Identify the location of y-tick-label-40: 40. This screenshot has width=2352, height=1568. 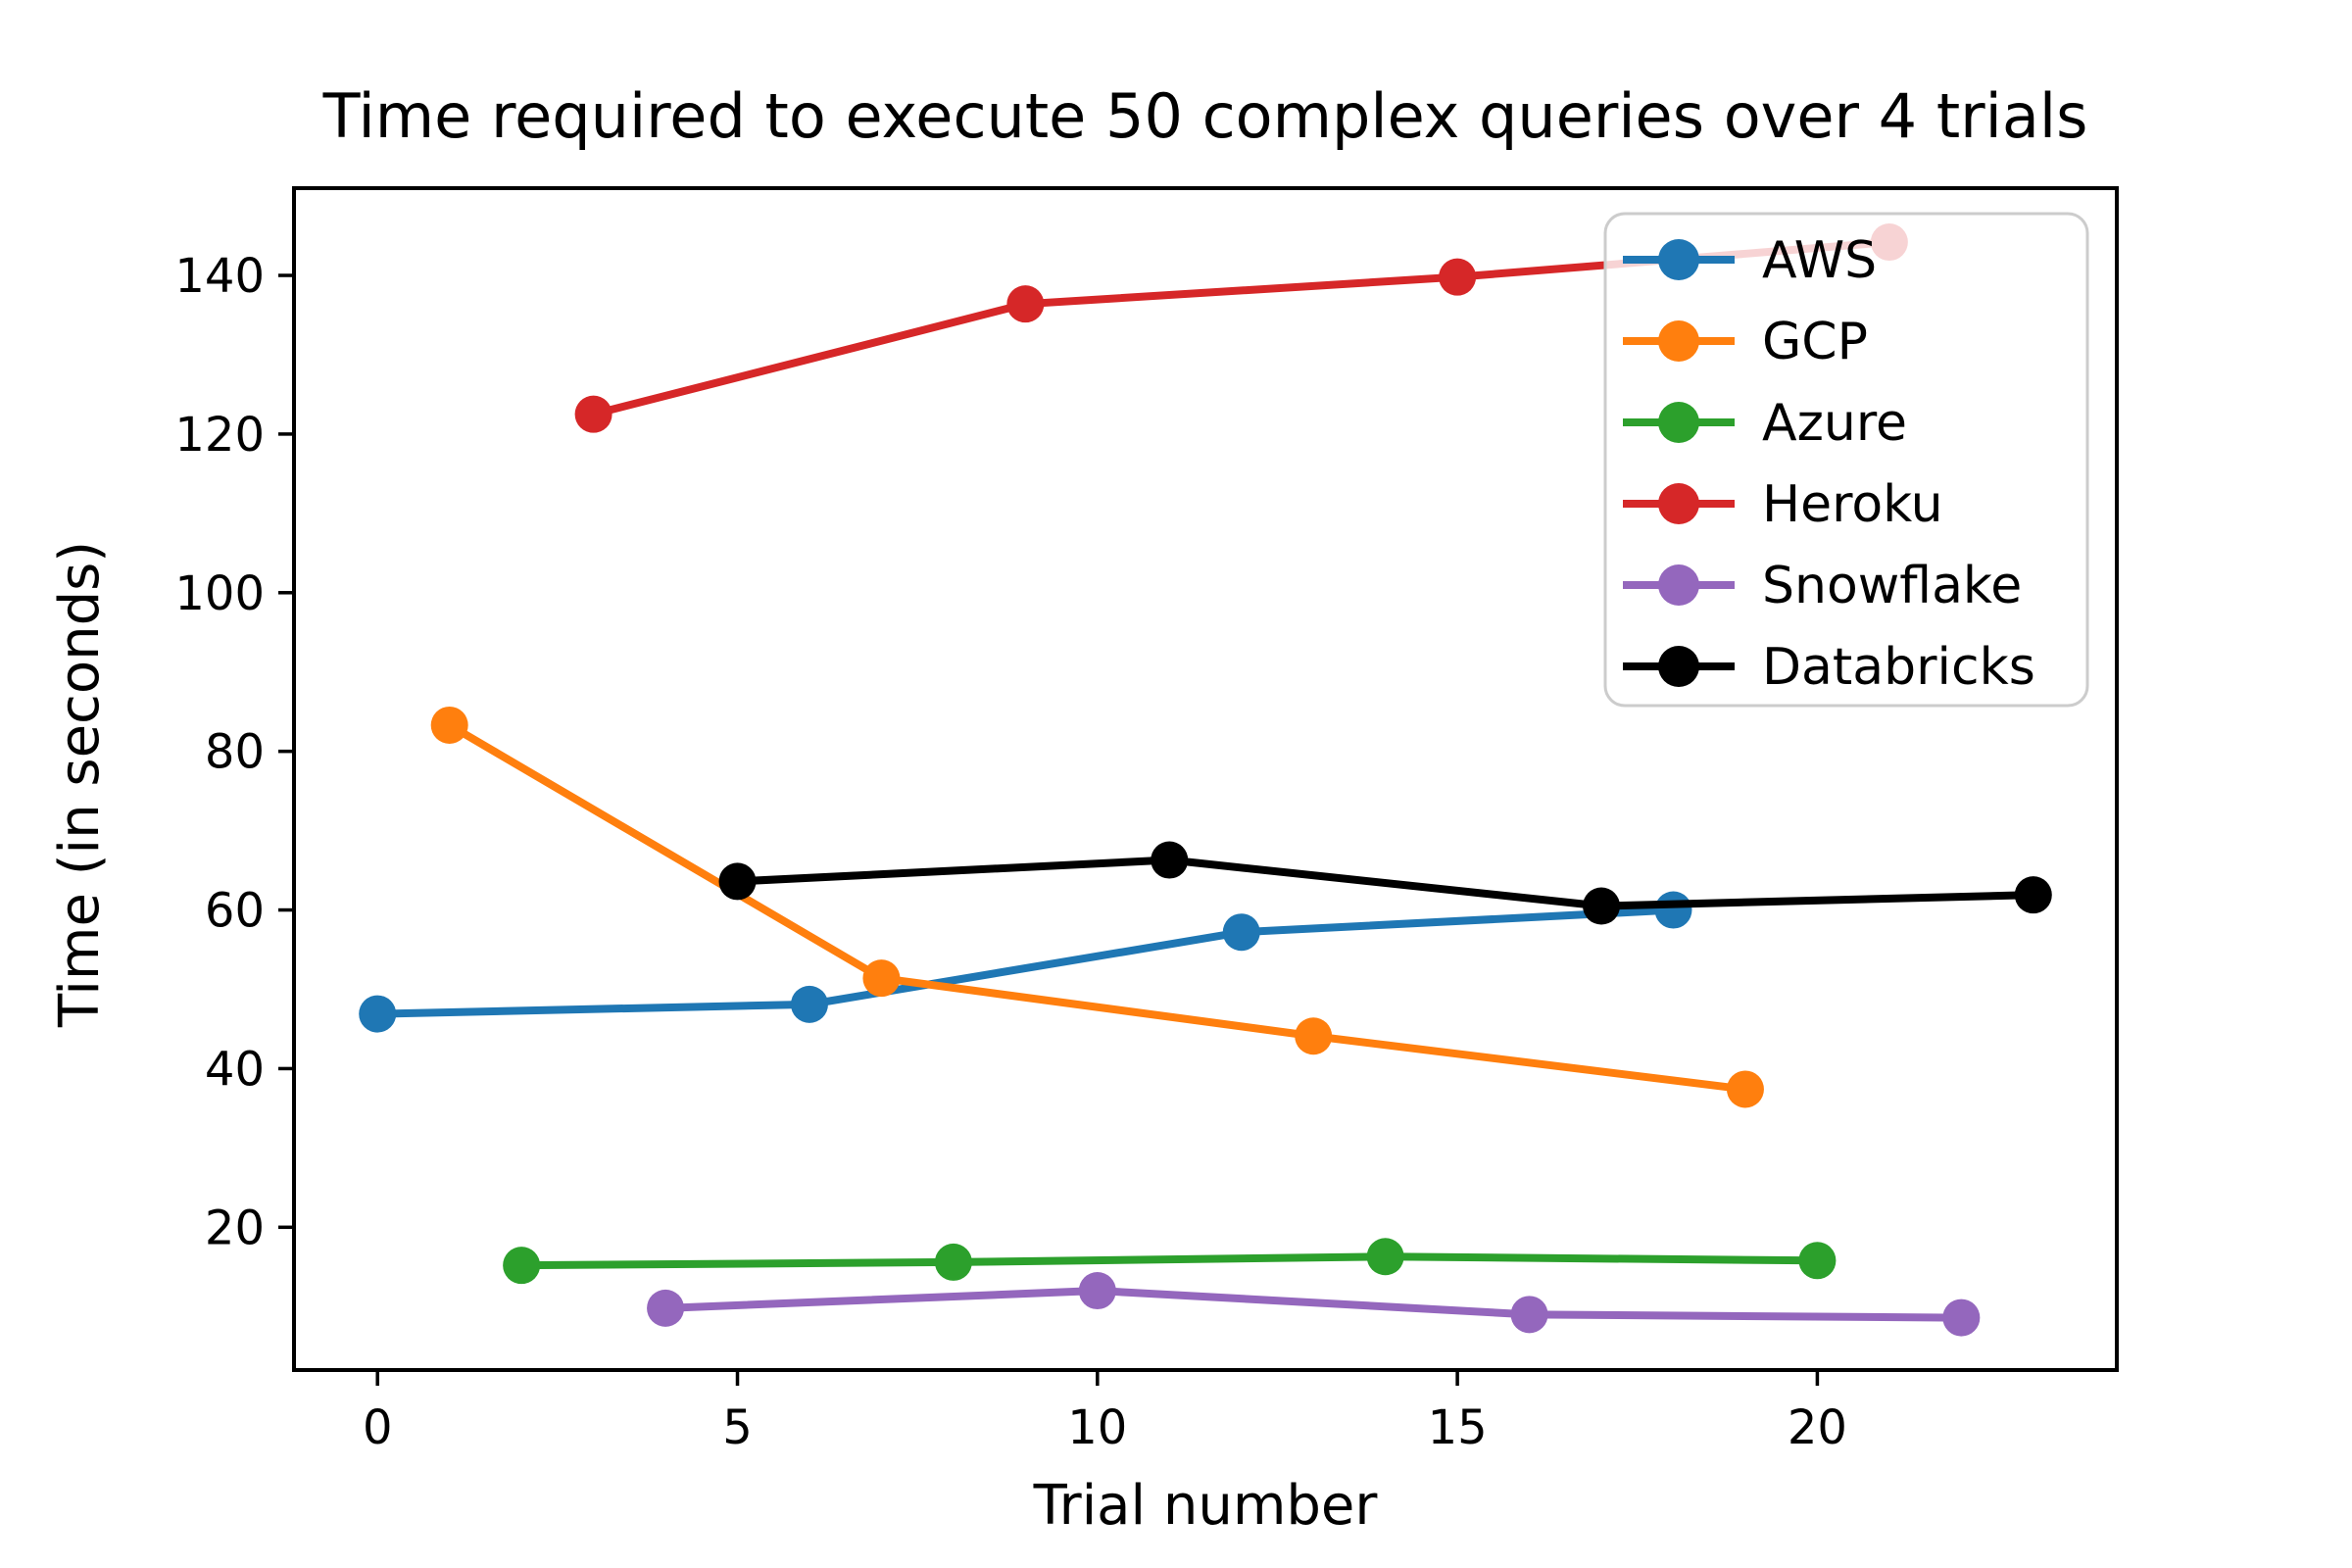
(235, 1069).